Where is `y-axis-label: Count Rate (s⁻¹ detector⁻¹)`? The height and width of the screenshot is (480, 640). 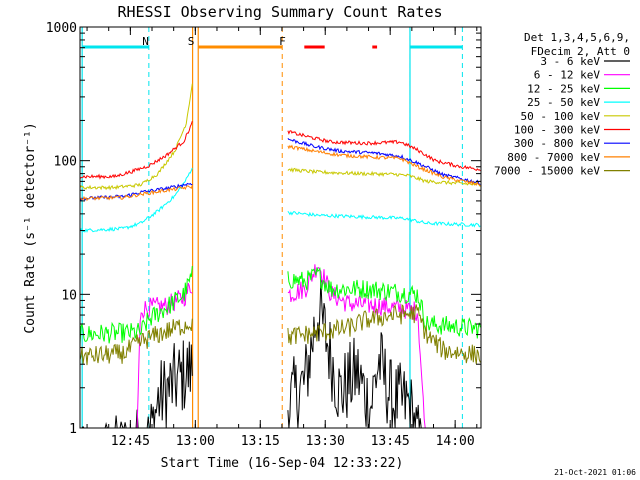
y-axis-label: Count Rate (s⁻¹ detector⁻¹) is located at coordinates (30, 227).